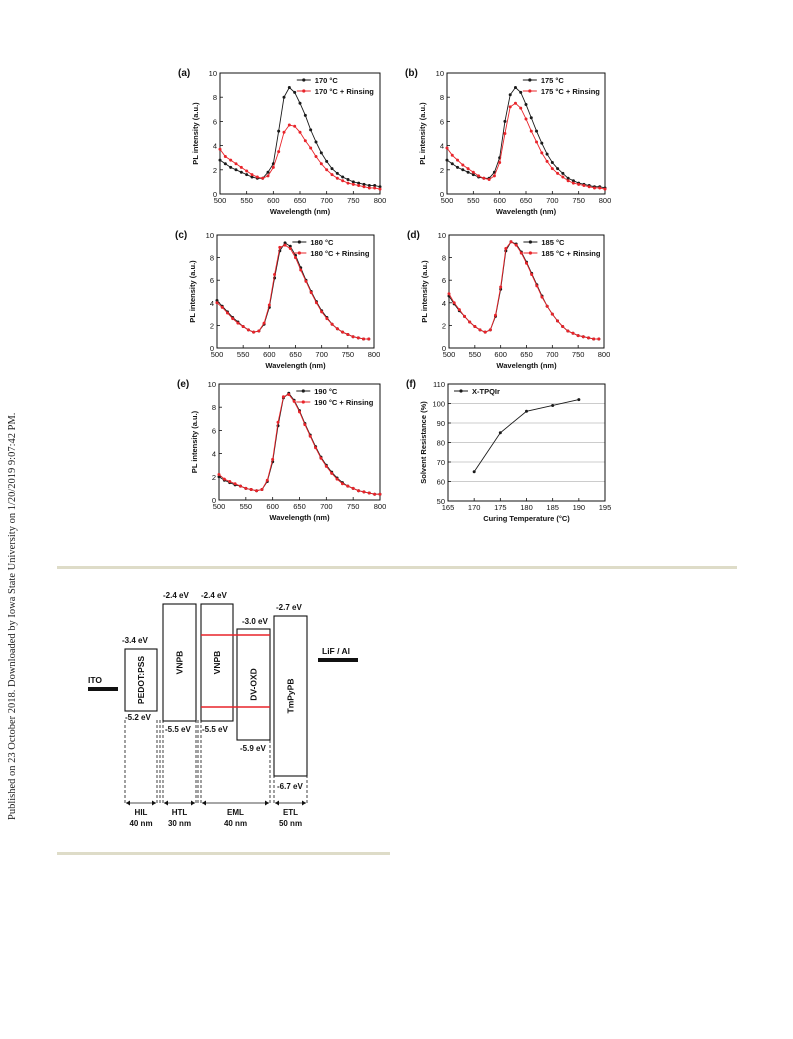 The width and height of the screenshot is (793, 1039). I want to click on group-thickness: 30 nm, so click(179, 823).